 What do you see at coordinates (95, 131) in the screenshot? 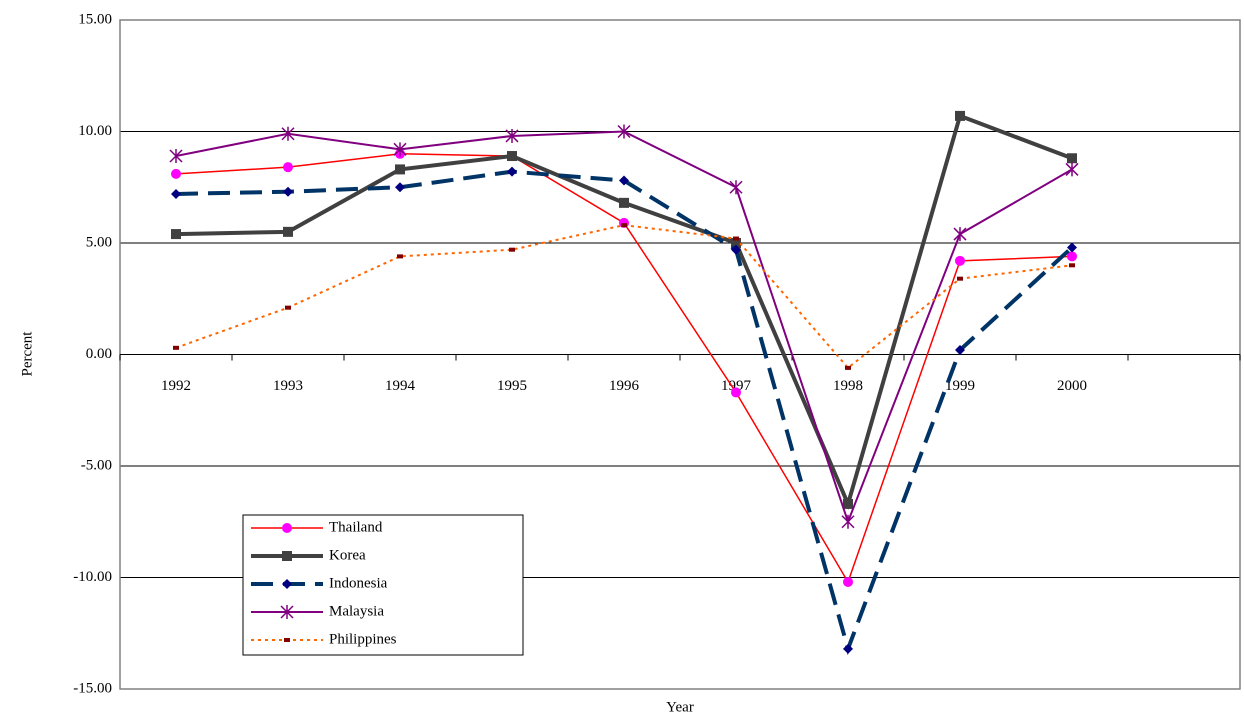
I see `y-tick-label: 10.00` at bounding box center [95, 131].